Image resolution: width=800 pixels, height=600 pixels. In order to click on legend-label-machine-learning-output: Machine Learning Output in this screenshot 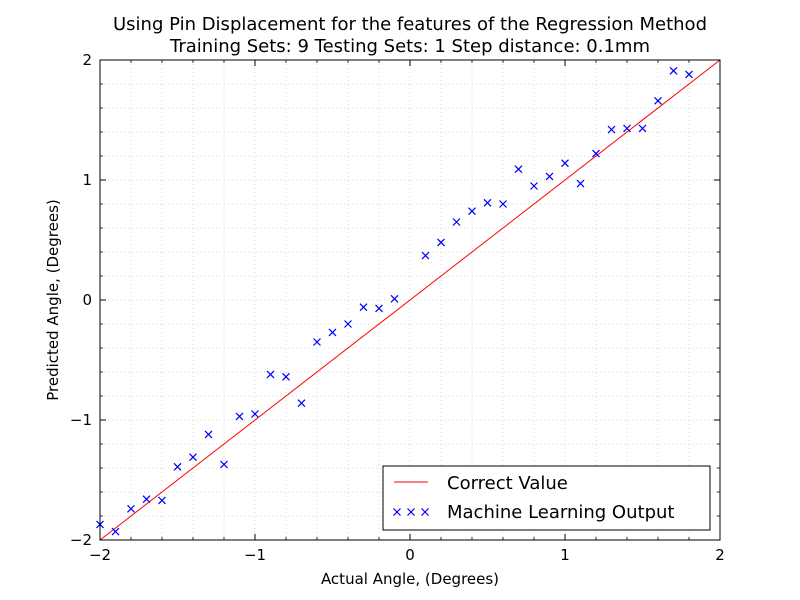, I will do `click(560, 512)`.